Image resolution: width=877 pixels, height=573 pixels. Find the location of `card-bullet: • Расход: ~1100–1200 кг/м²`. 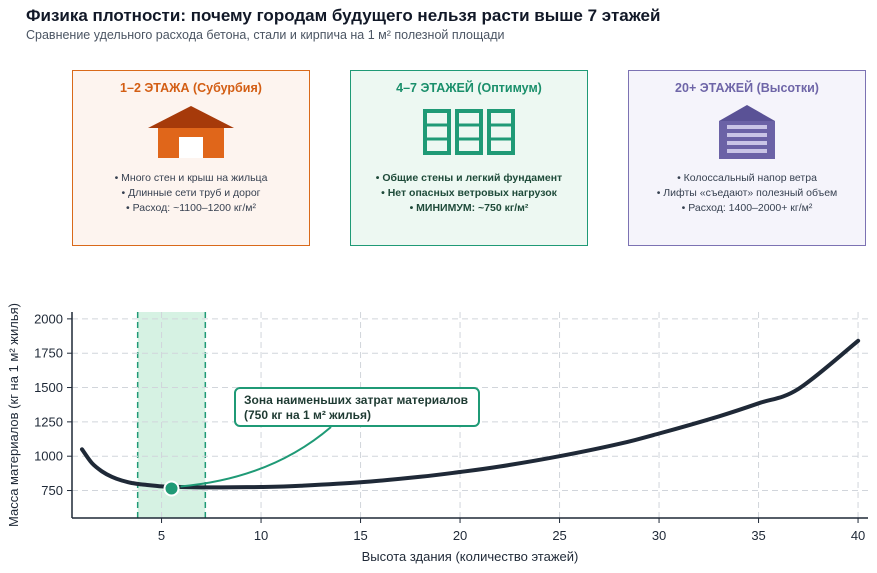

card-bullet: • Расход: ~1100–1200 кг/м² is located at coordinates (191, 208).